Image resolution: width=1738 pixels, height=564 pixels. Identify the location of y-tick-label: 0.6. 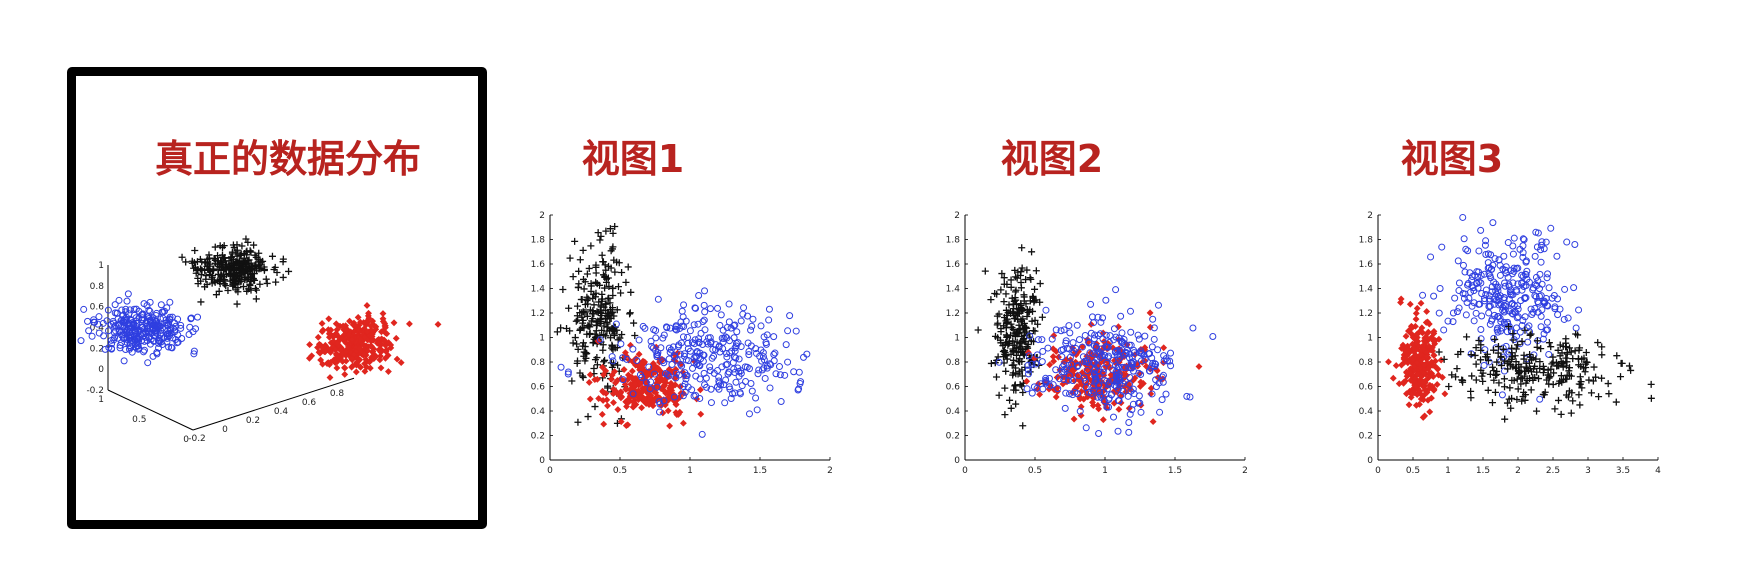
(953, 388).